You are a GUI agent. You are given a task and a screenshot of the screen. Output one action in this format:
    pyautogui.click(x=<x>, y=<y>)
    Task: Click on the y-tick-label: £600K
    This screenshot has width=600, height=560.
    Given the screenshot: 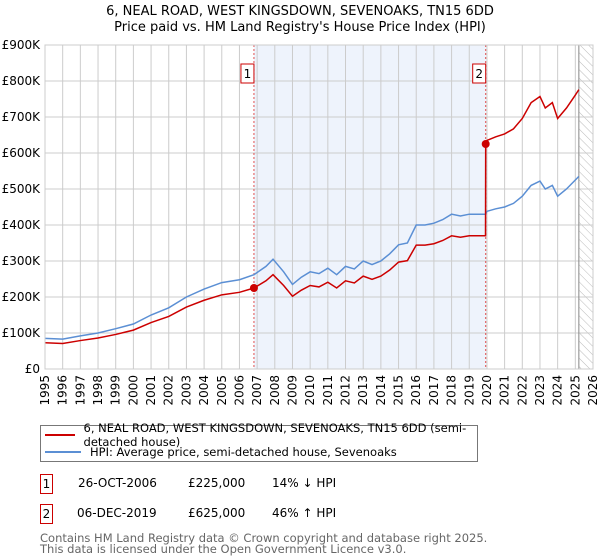 What is the action you would take?
    pyautogui.click(x=22, y=153)
    